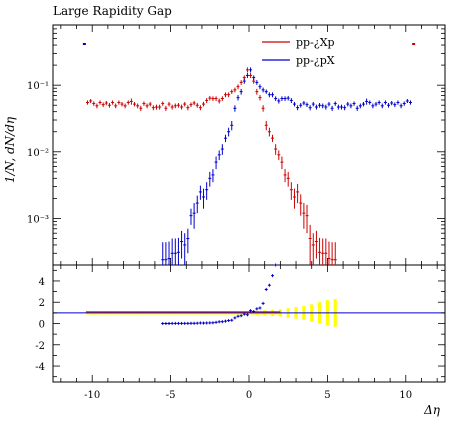 This screenshot has width=461, height=422. What do you see at coordinates (298, 51) in the screenshot?
I see `legend: pp-¿Xp pp-¿pX` at bounding box center [298, 51].